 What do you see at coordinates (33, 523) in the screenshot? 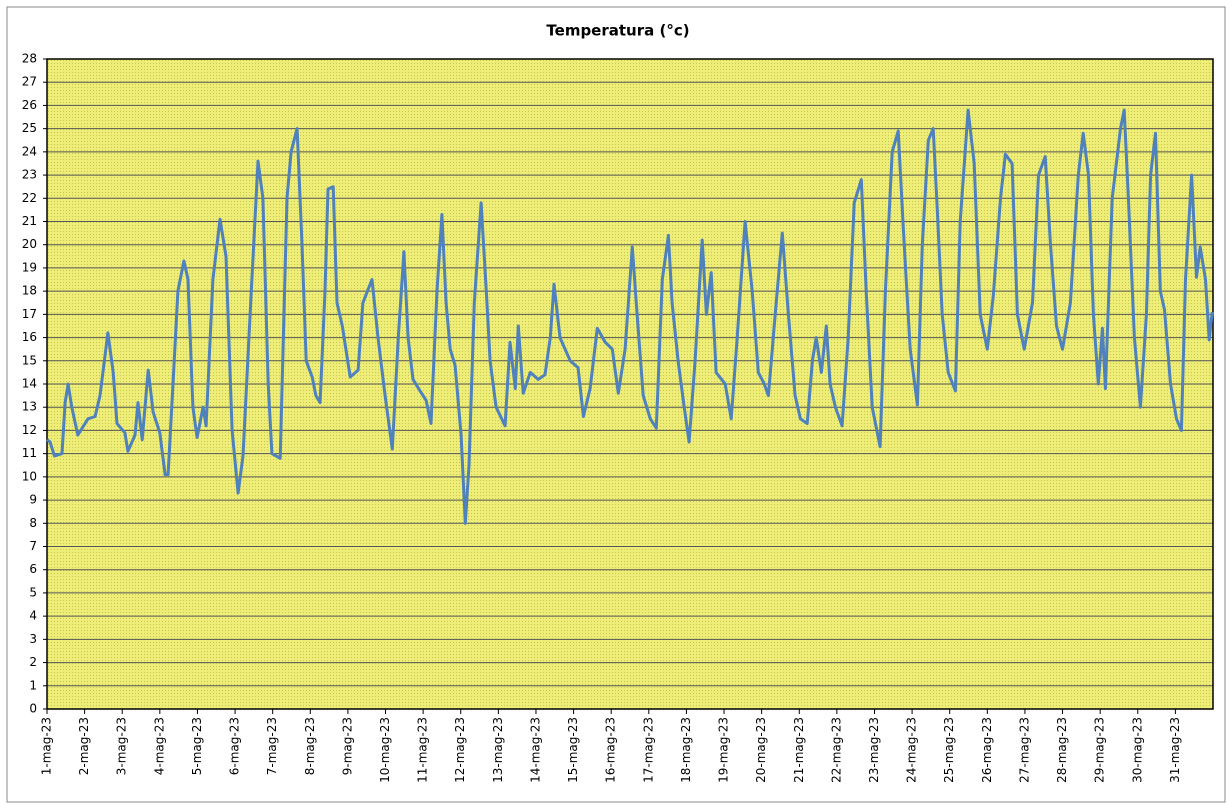
I see `y-tick-label: 8` at bounding box center [33, 523].